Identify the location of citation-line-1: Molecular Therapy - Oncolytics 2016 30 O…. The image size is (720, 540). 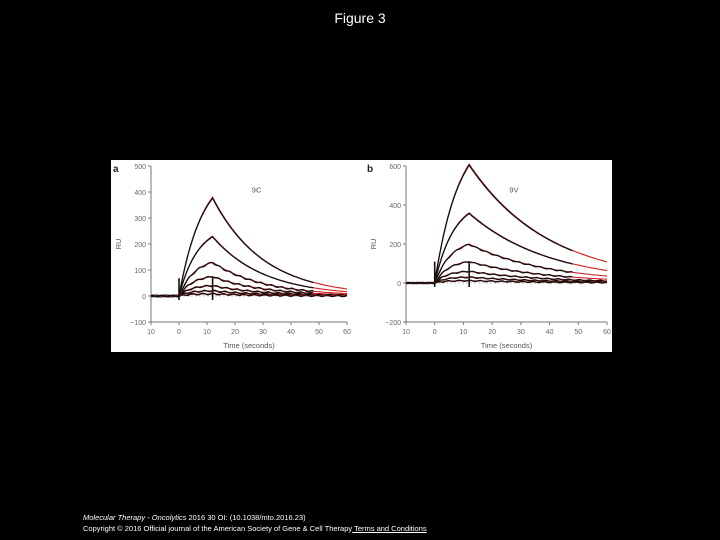
(255, 517).